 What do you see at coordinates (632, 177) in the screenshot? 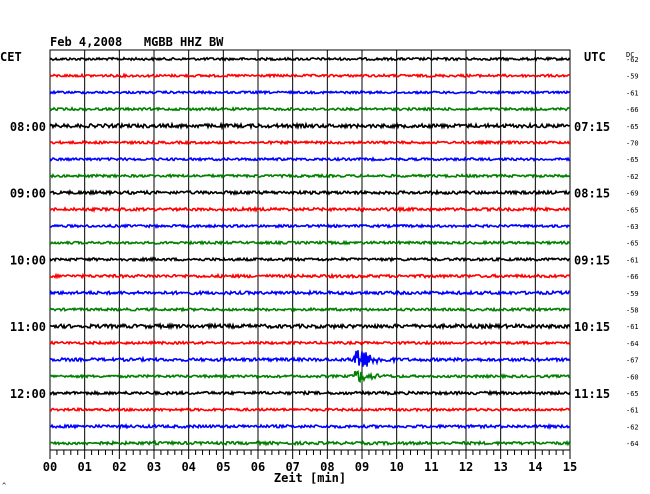
I see `dc-value-8: -62` at bounding box center [632, 177].